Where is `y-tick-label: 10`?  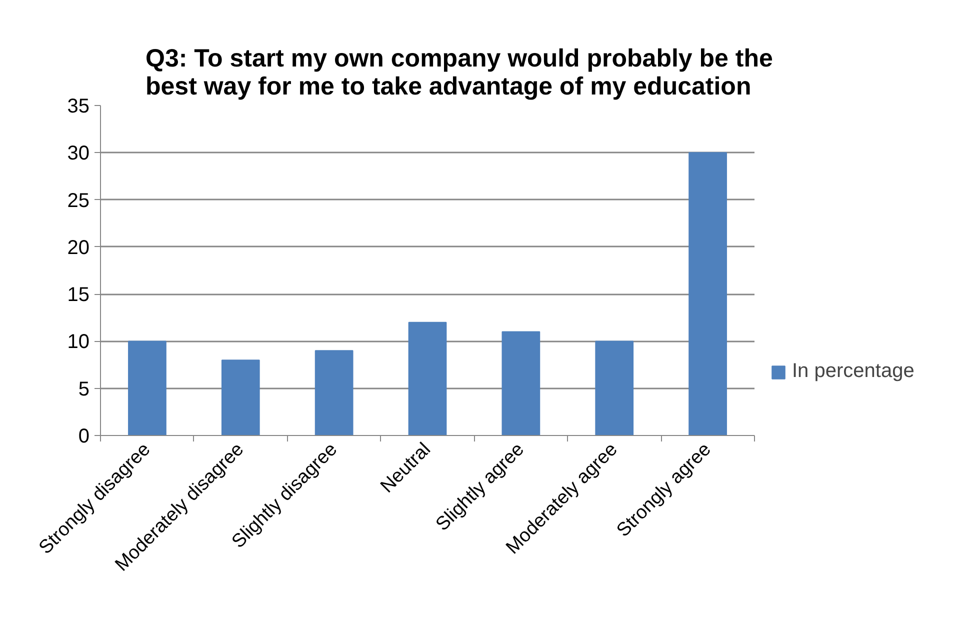 y-tick-label: 10 is located at coordinates (78, 342).